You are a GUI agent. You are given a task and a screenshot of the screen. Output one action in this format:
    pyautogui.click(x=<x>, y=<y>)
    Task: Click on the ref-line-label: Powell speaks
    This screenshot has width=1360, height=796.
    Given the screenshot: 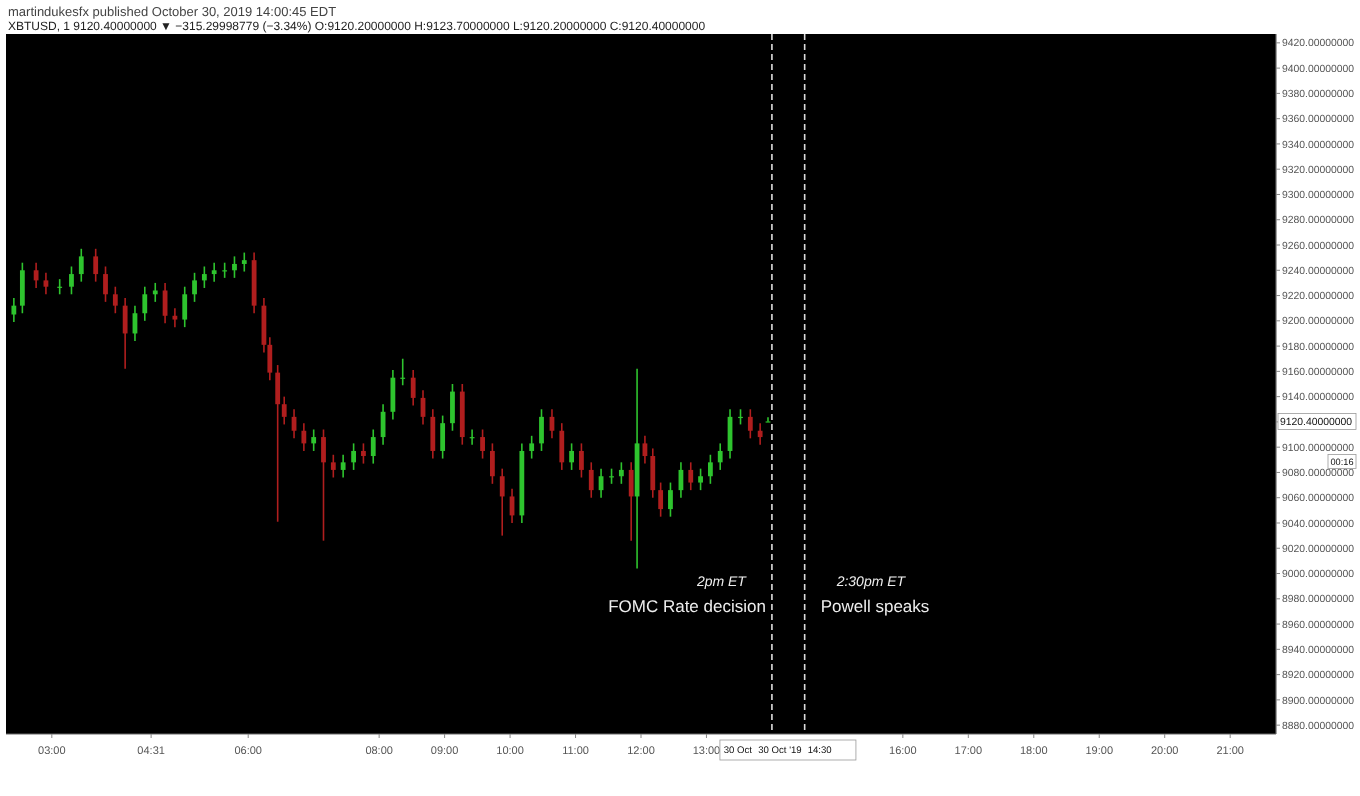 What is the action you would take?
    pyautogui.click(x=875, y=605)
    